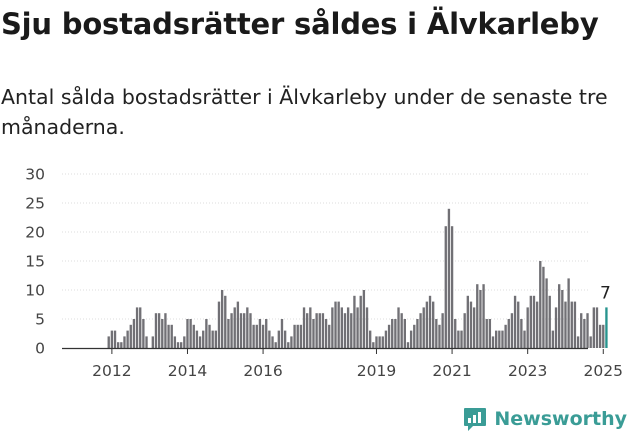 Image resolution: width=631 pixels, height=439 pixels. What do you see at coordinates (35, 175) in the screenshot?
I see `y-tick-label: 30` at bounding box center [35, 175].